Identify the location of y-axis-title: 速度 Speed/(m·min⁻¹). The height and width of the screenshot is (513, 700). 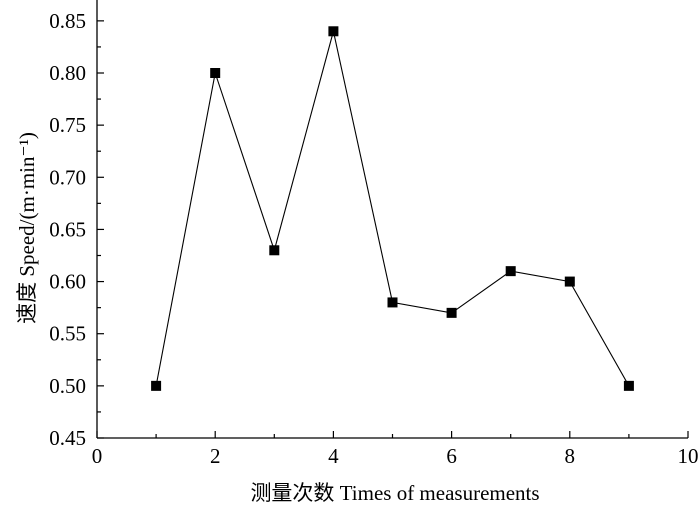
(27, 228).